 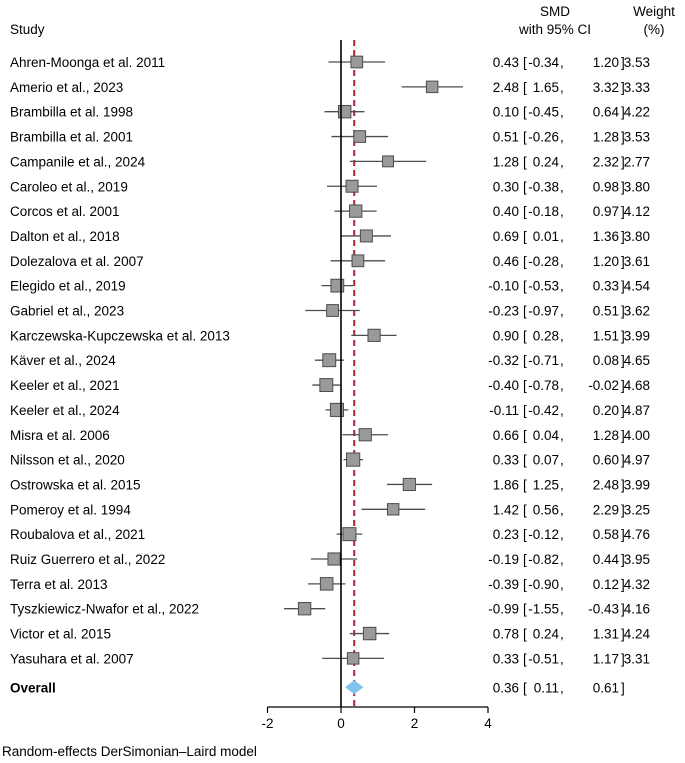 I want to click on smd-value: 1.28, so click(x=506, y=161).